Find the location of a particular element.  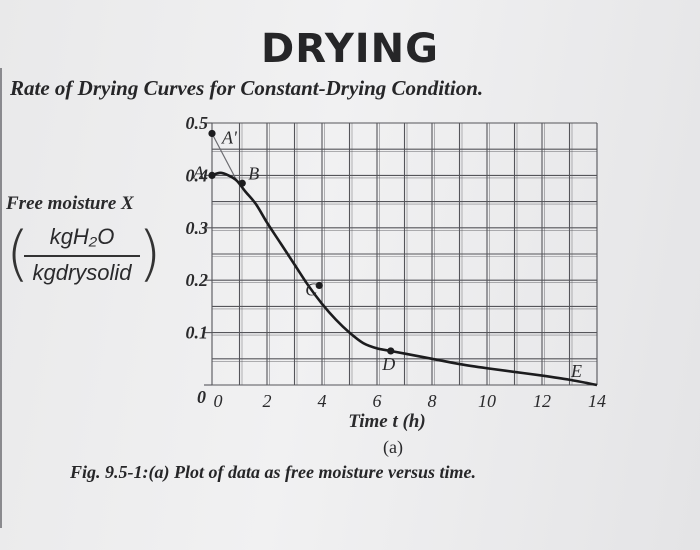

y-tick-label: 0.3 is located at coordinates (197, 228).